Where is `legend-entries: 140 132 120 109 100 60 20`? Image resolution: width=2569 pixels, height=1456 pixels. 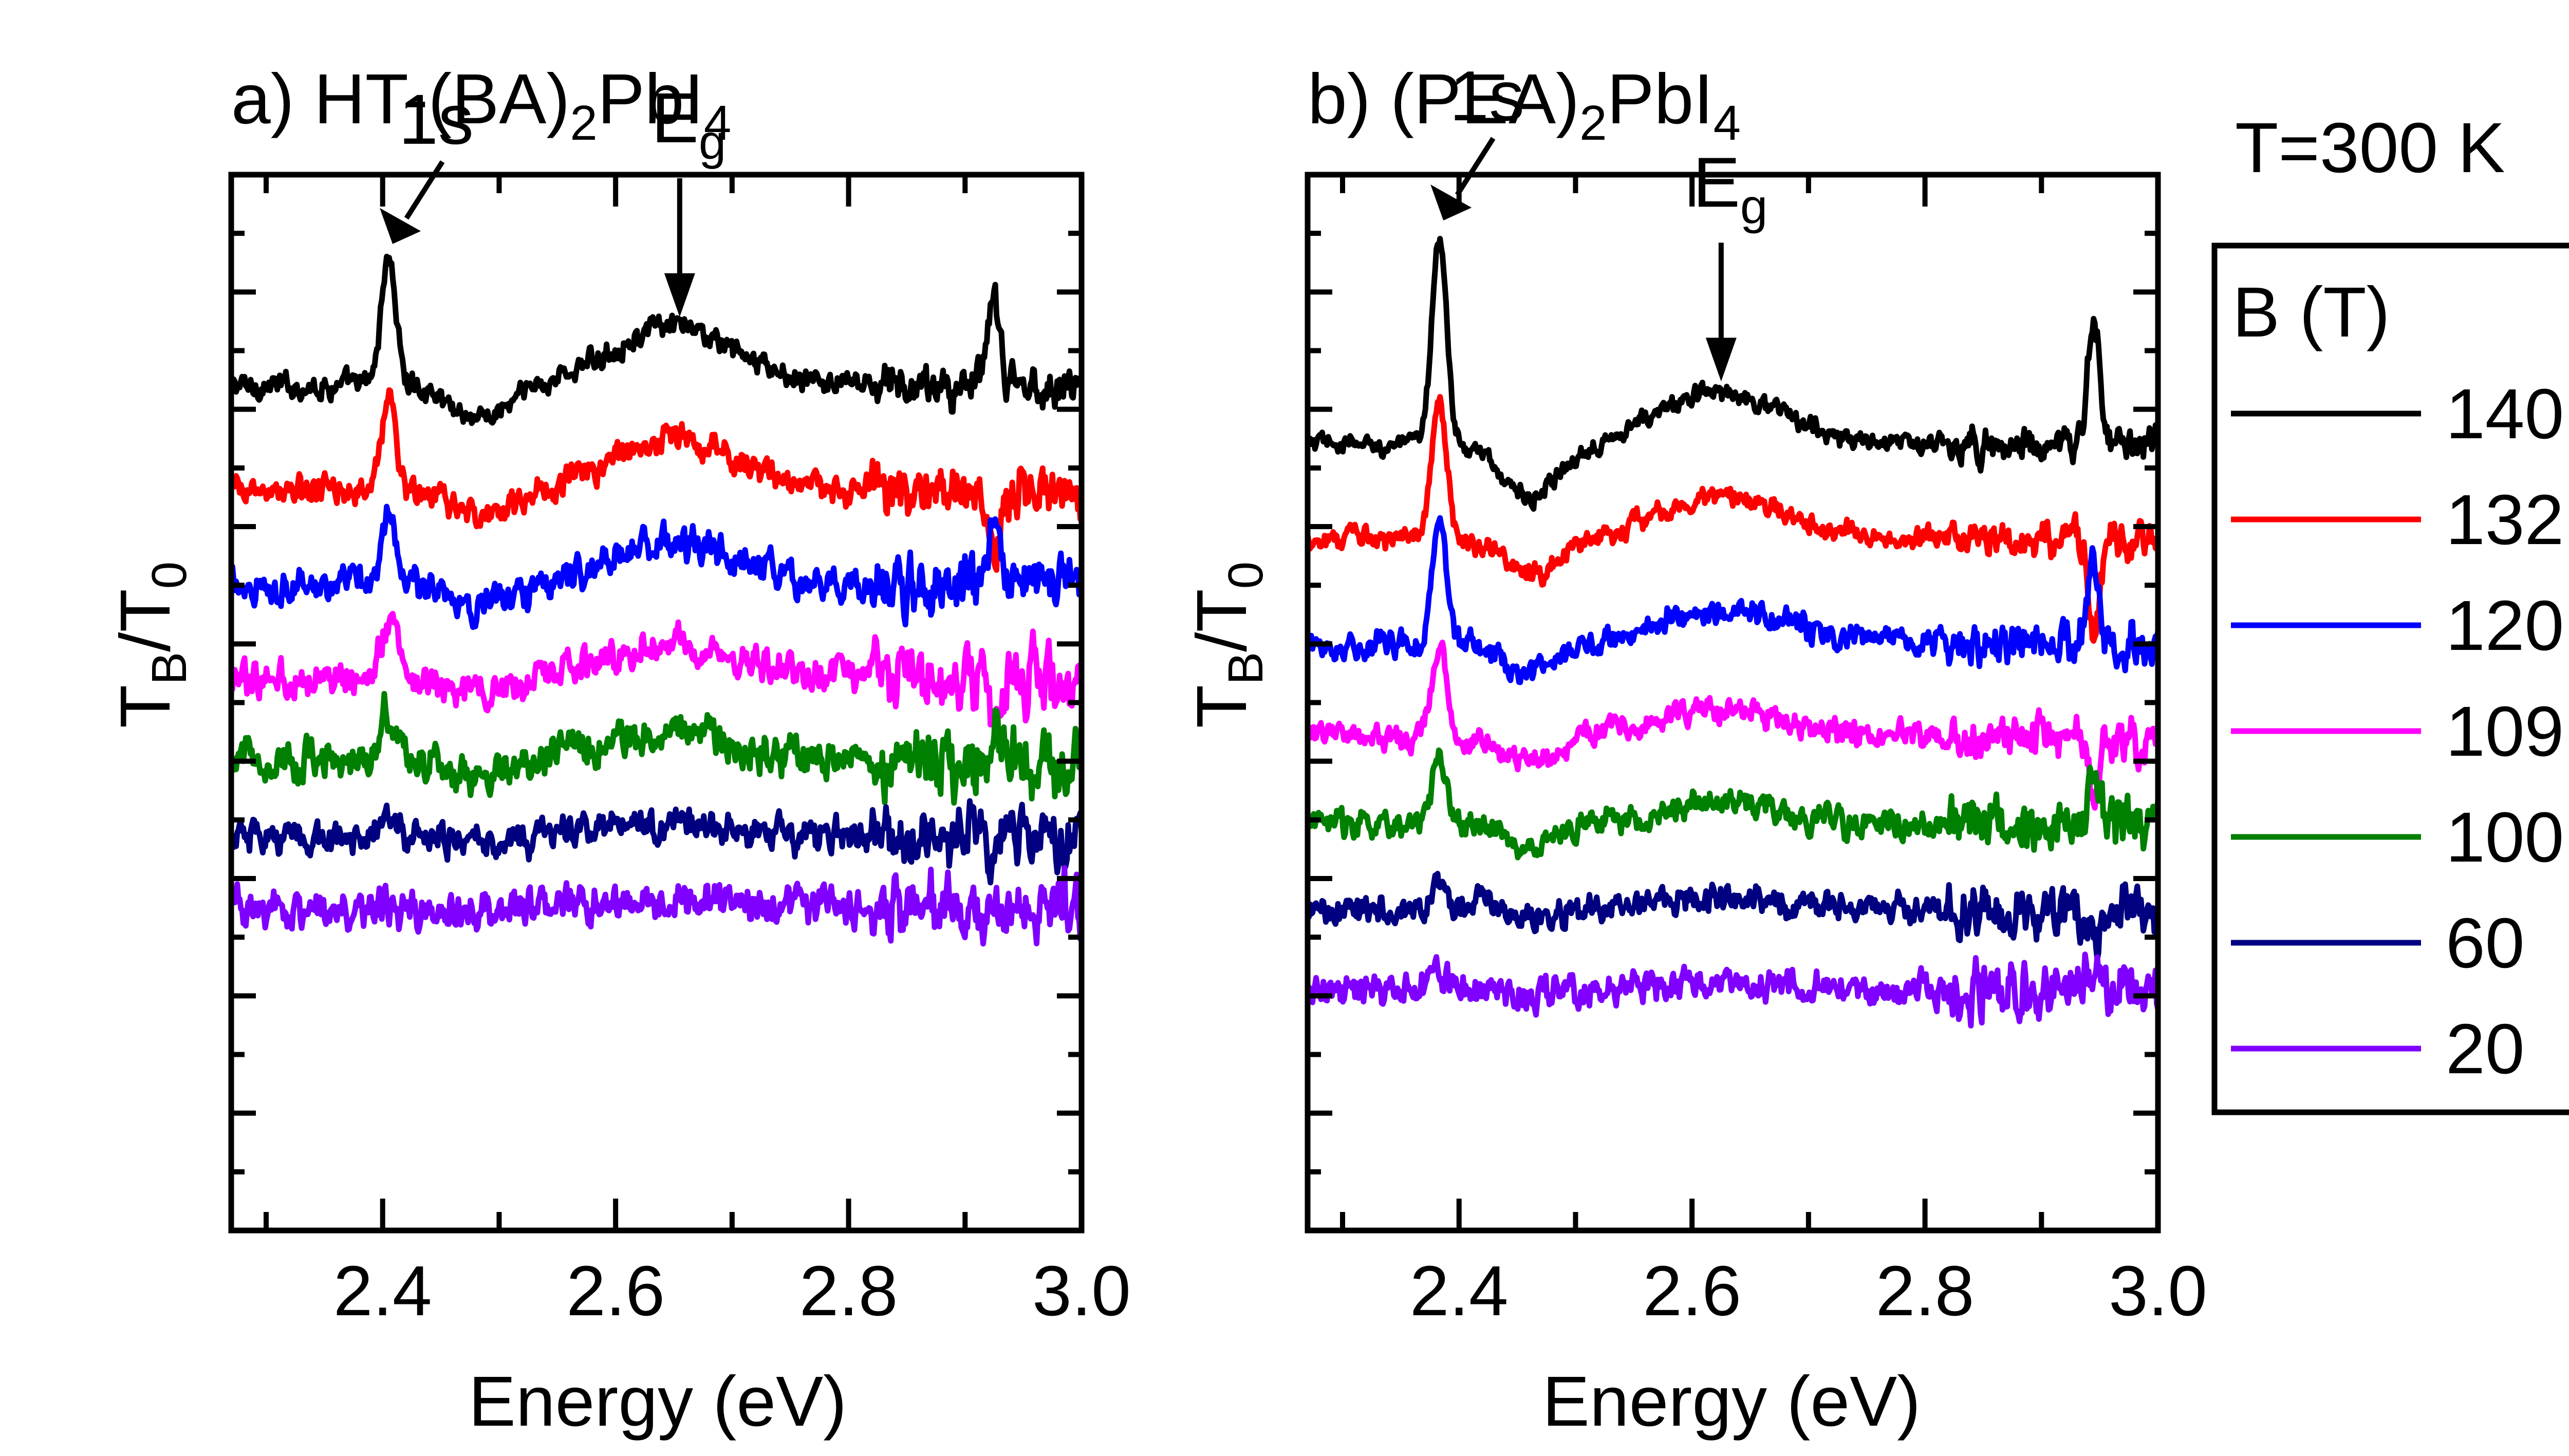 legend-entries: 140 132 120 109 100 60 20 is located at coordinates (2397, 732).